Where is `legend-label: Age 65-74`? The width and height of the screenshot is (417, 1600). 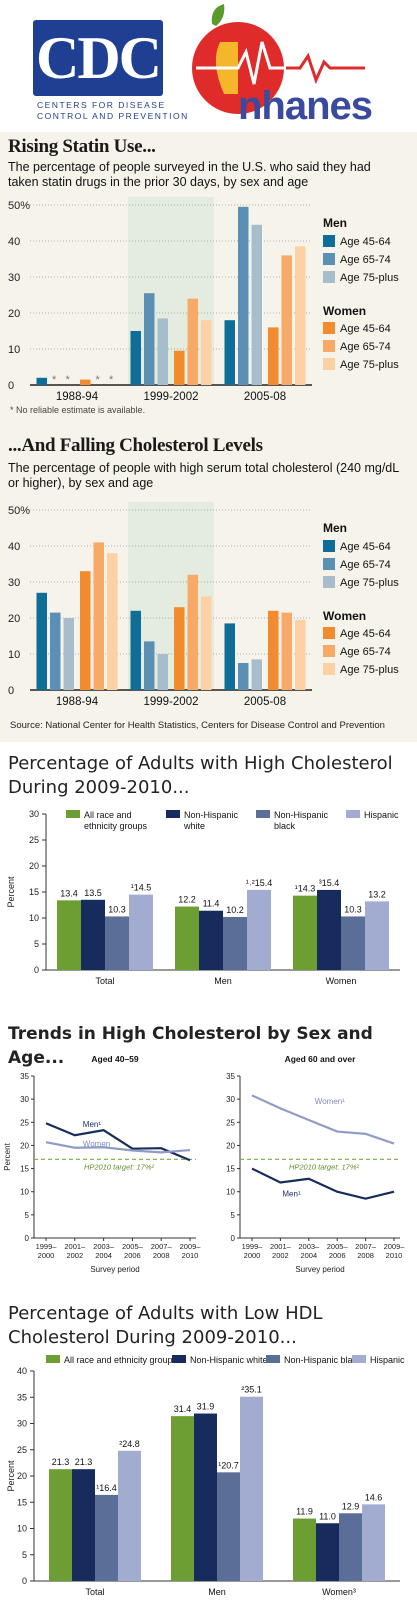
legend-label: Age 65-74 is located at coordinates (365, 652).